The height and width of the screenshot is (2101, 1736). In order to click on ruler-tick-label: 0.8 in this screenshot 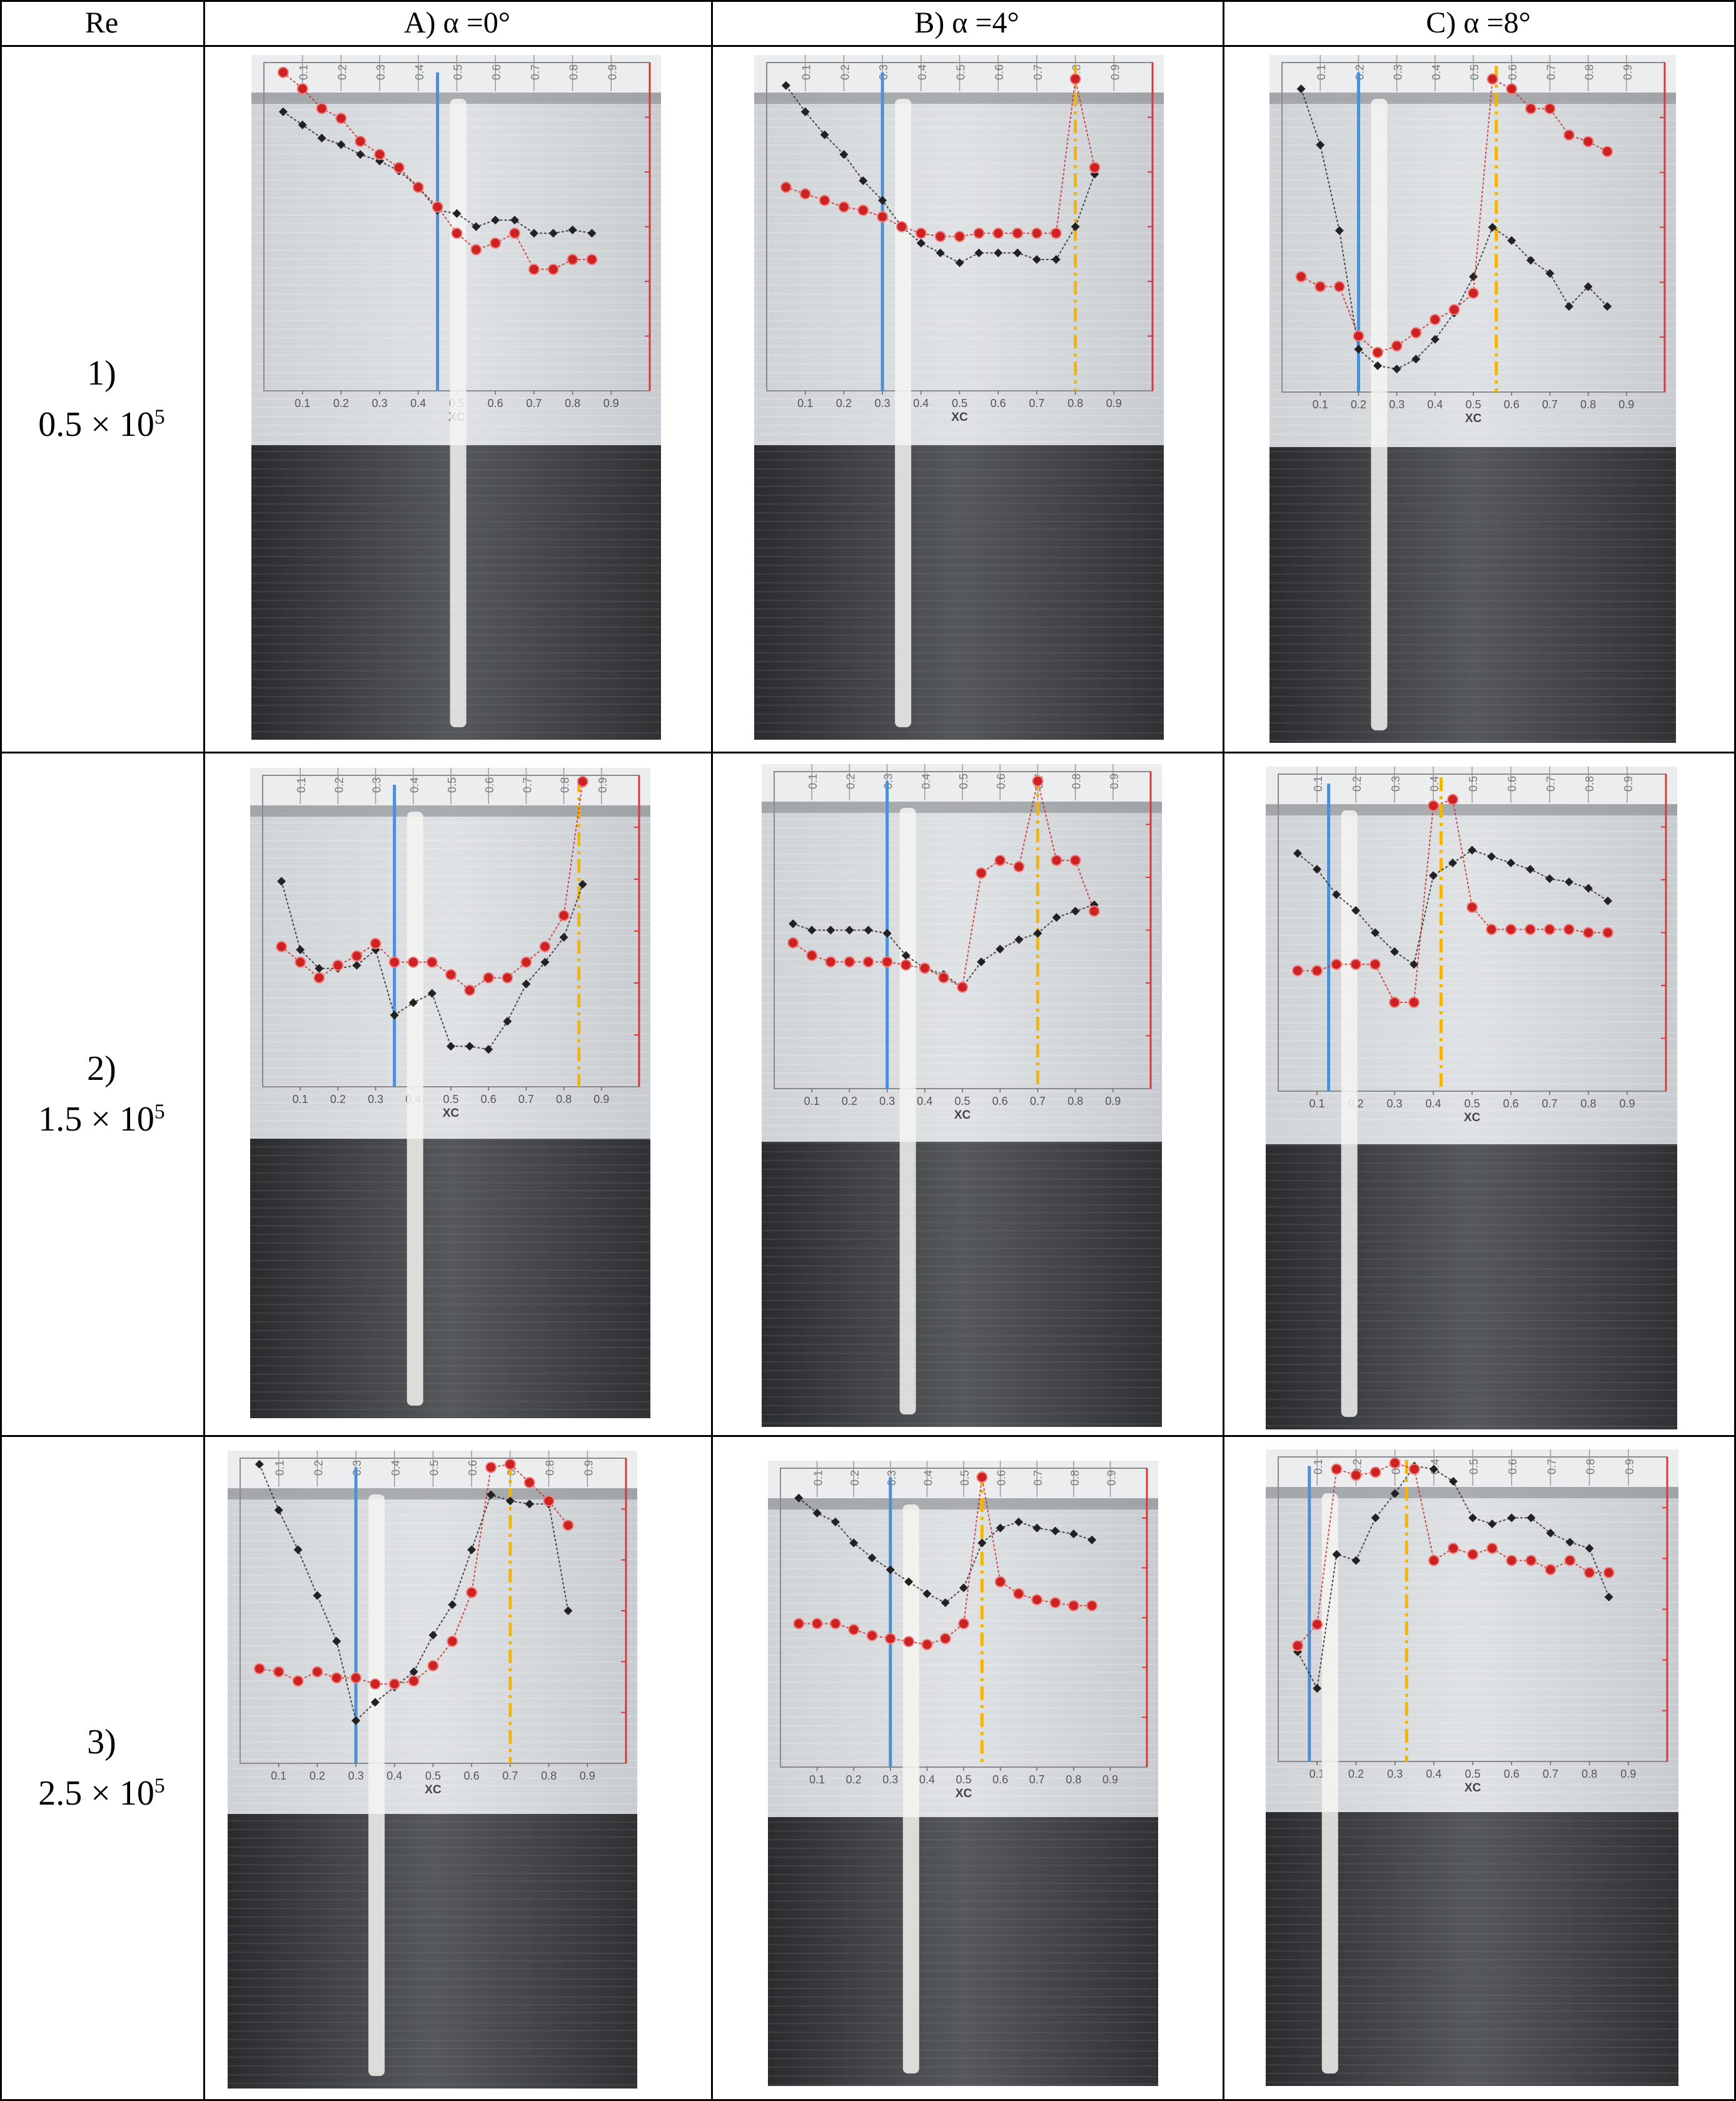, I will do `click(565, 785)`.